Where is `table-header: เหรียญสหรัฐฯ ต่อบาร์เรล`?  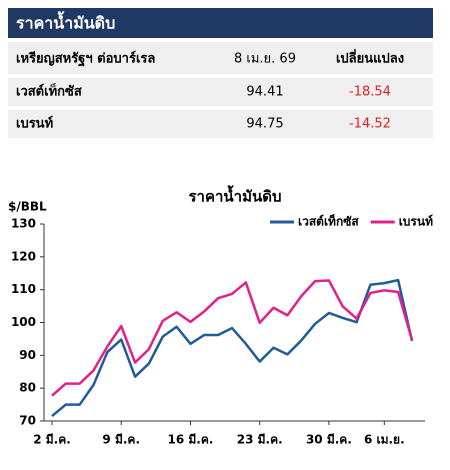
table-header: เหรียญสหรัฐฯ ต่อบาร์เรล is located at coordinates (85, 59).